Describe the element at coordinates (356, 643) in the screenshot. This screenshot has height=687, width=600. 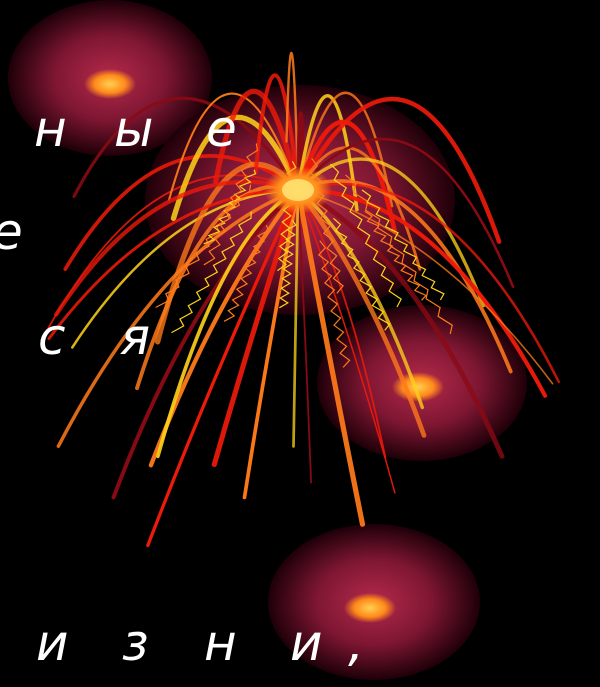
I see `text-line4-letter-5: ,` at that location.